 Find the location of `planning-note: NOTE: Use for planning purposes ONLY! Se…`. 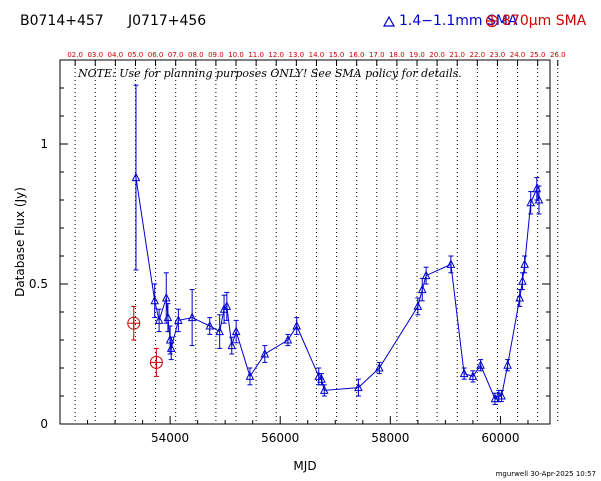

planning-note: NOTE: Use for planning purposes ONLY! Se… is located at coordinates (269, 73).